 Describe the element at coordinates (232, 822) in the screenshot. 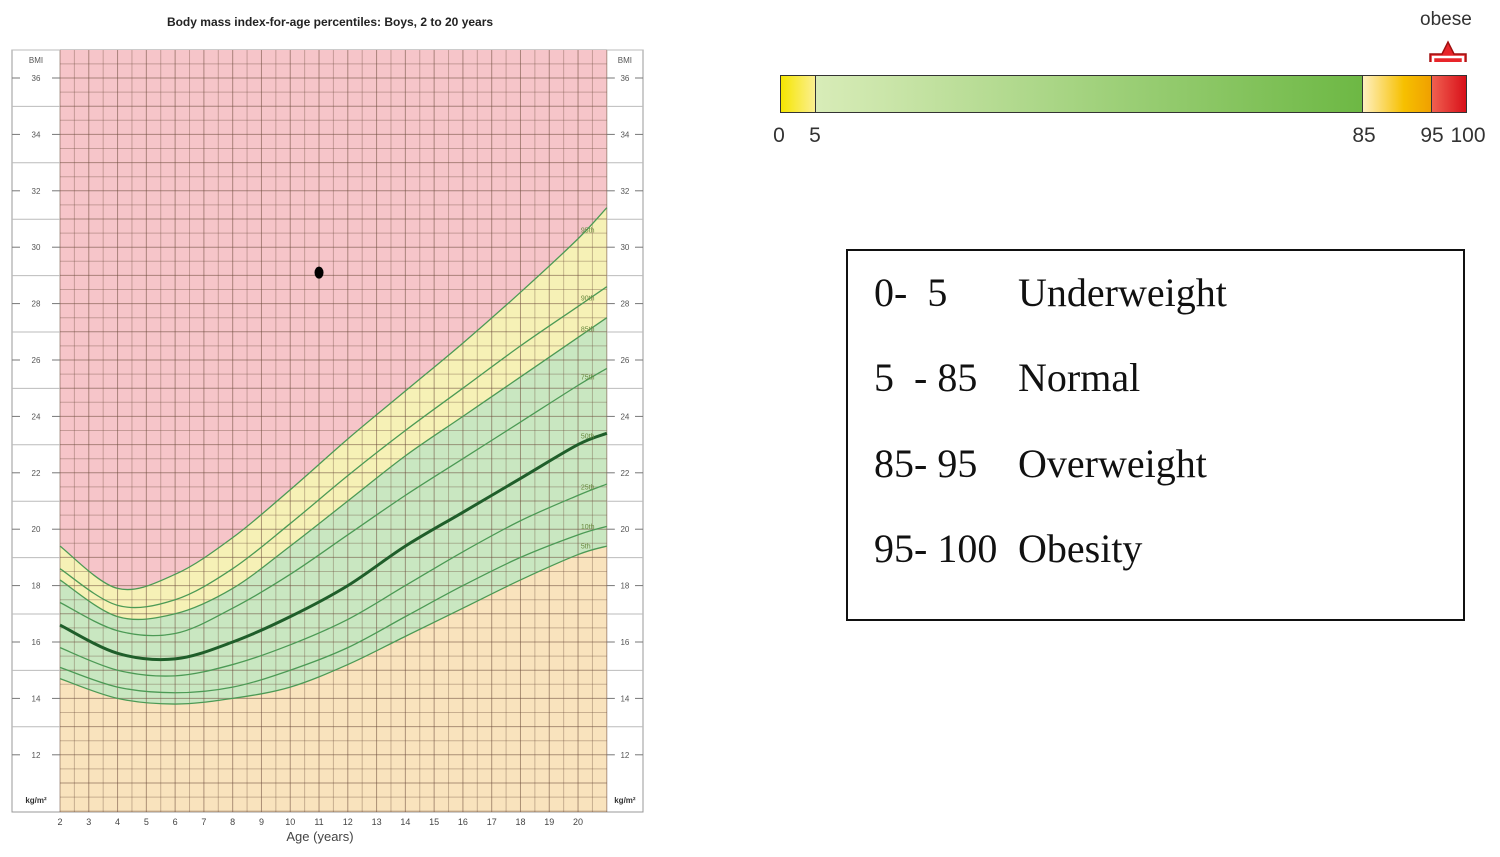

I see `x-tick-label: 8` at that location.